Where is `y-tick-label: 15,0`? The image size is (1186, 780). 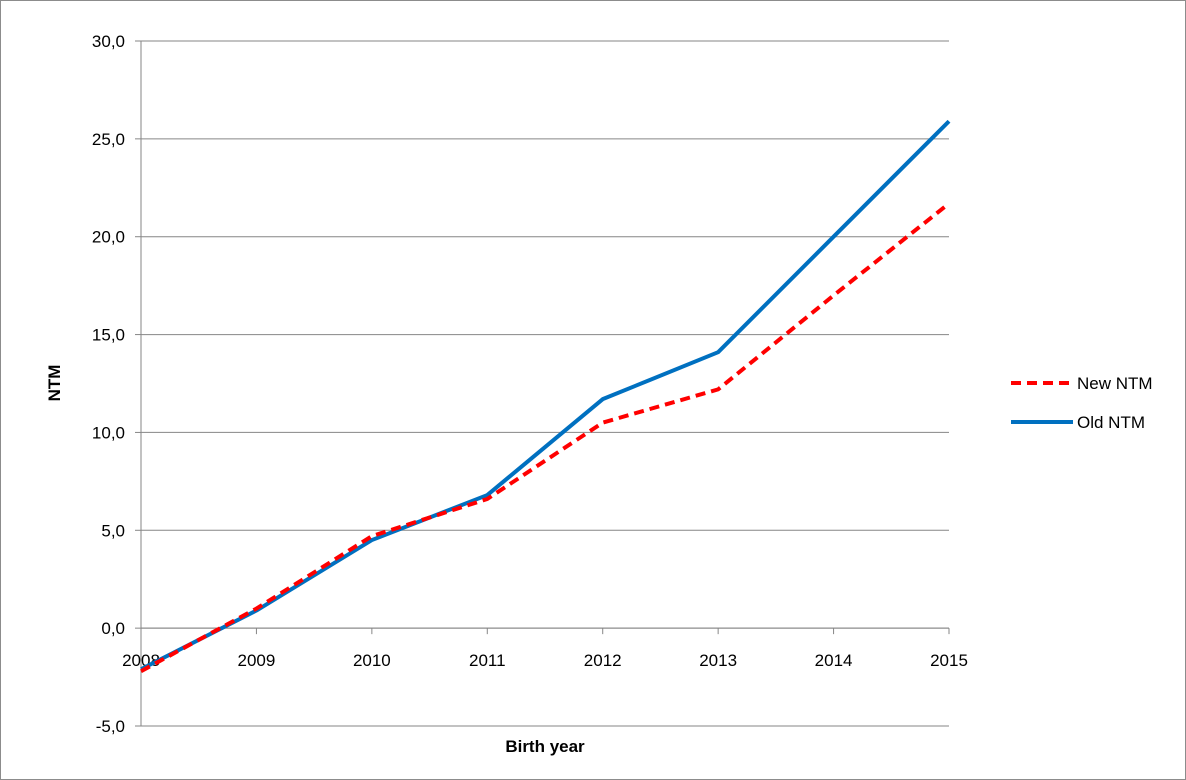 y-tick-label: 15,0 is located at coordinates (108, 335).